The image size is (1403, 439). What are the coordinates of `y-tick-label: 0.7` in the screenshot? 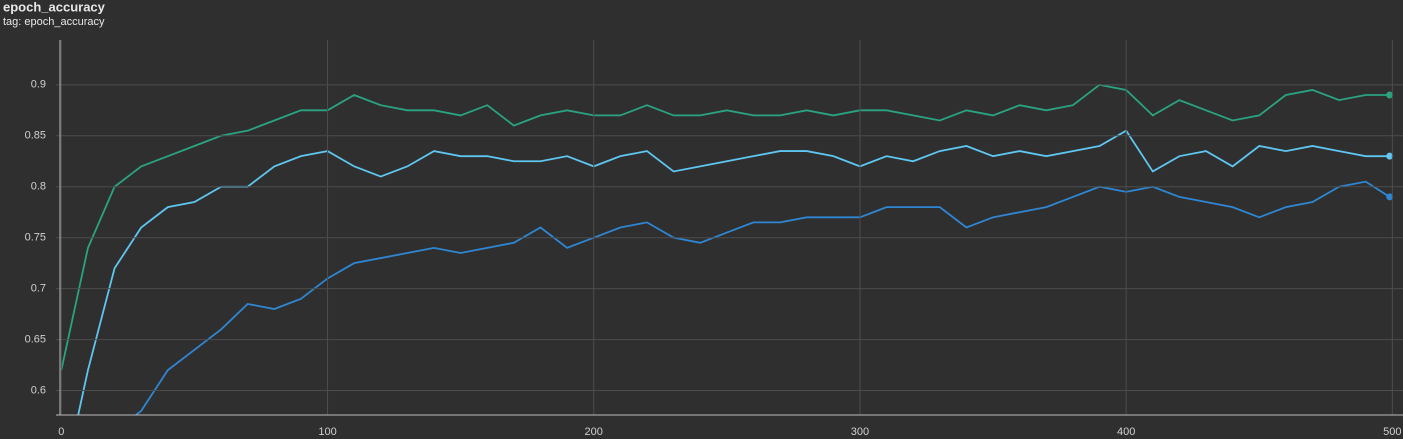 It's located at (38, 289).